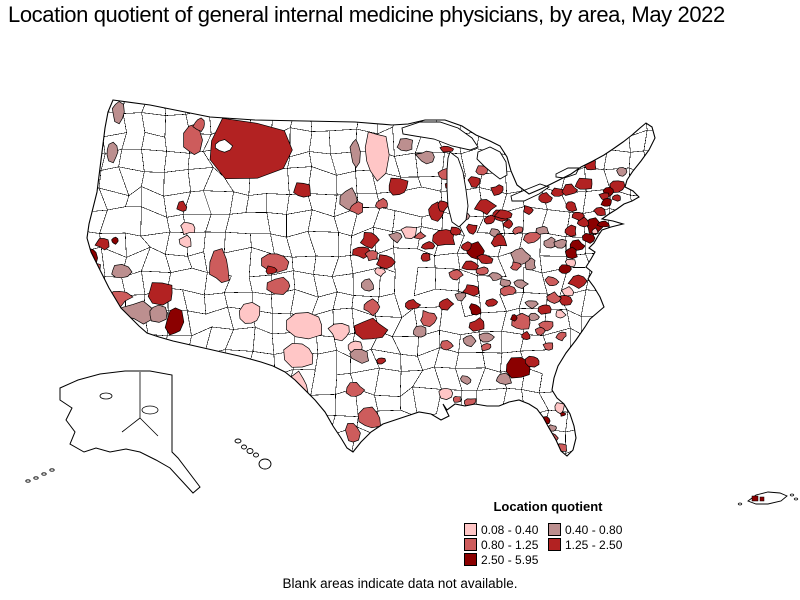  Describe the element at coordinates (510, 529) in the screenshot. I see `legend-class-label: 0.08 - 0.40` at that location.